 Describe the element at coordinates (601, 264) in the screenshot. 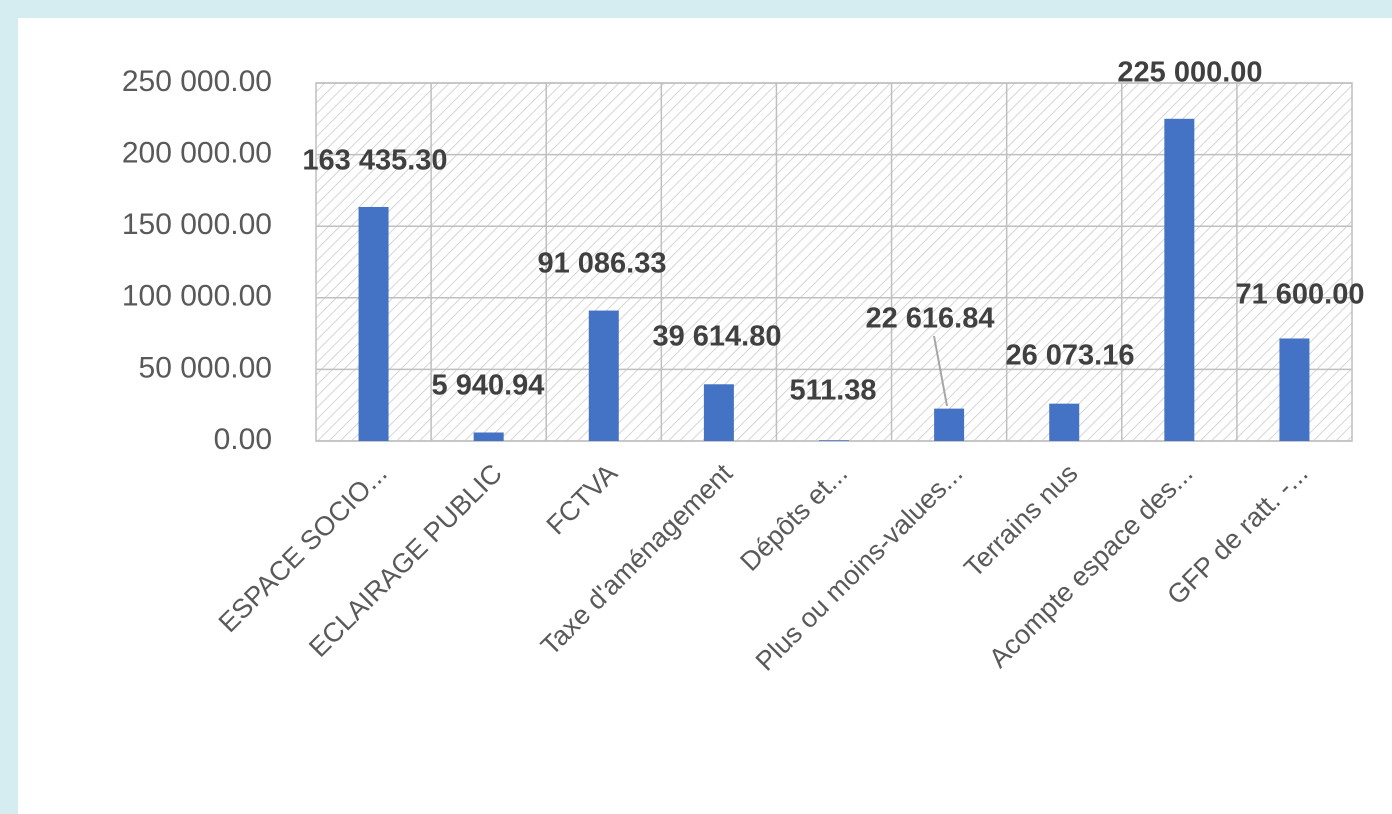

I see `data-label: 91 086.33` at that location.